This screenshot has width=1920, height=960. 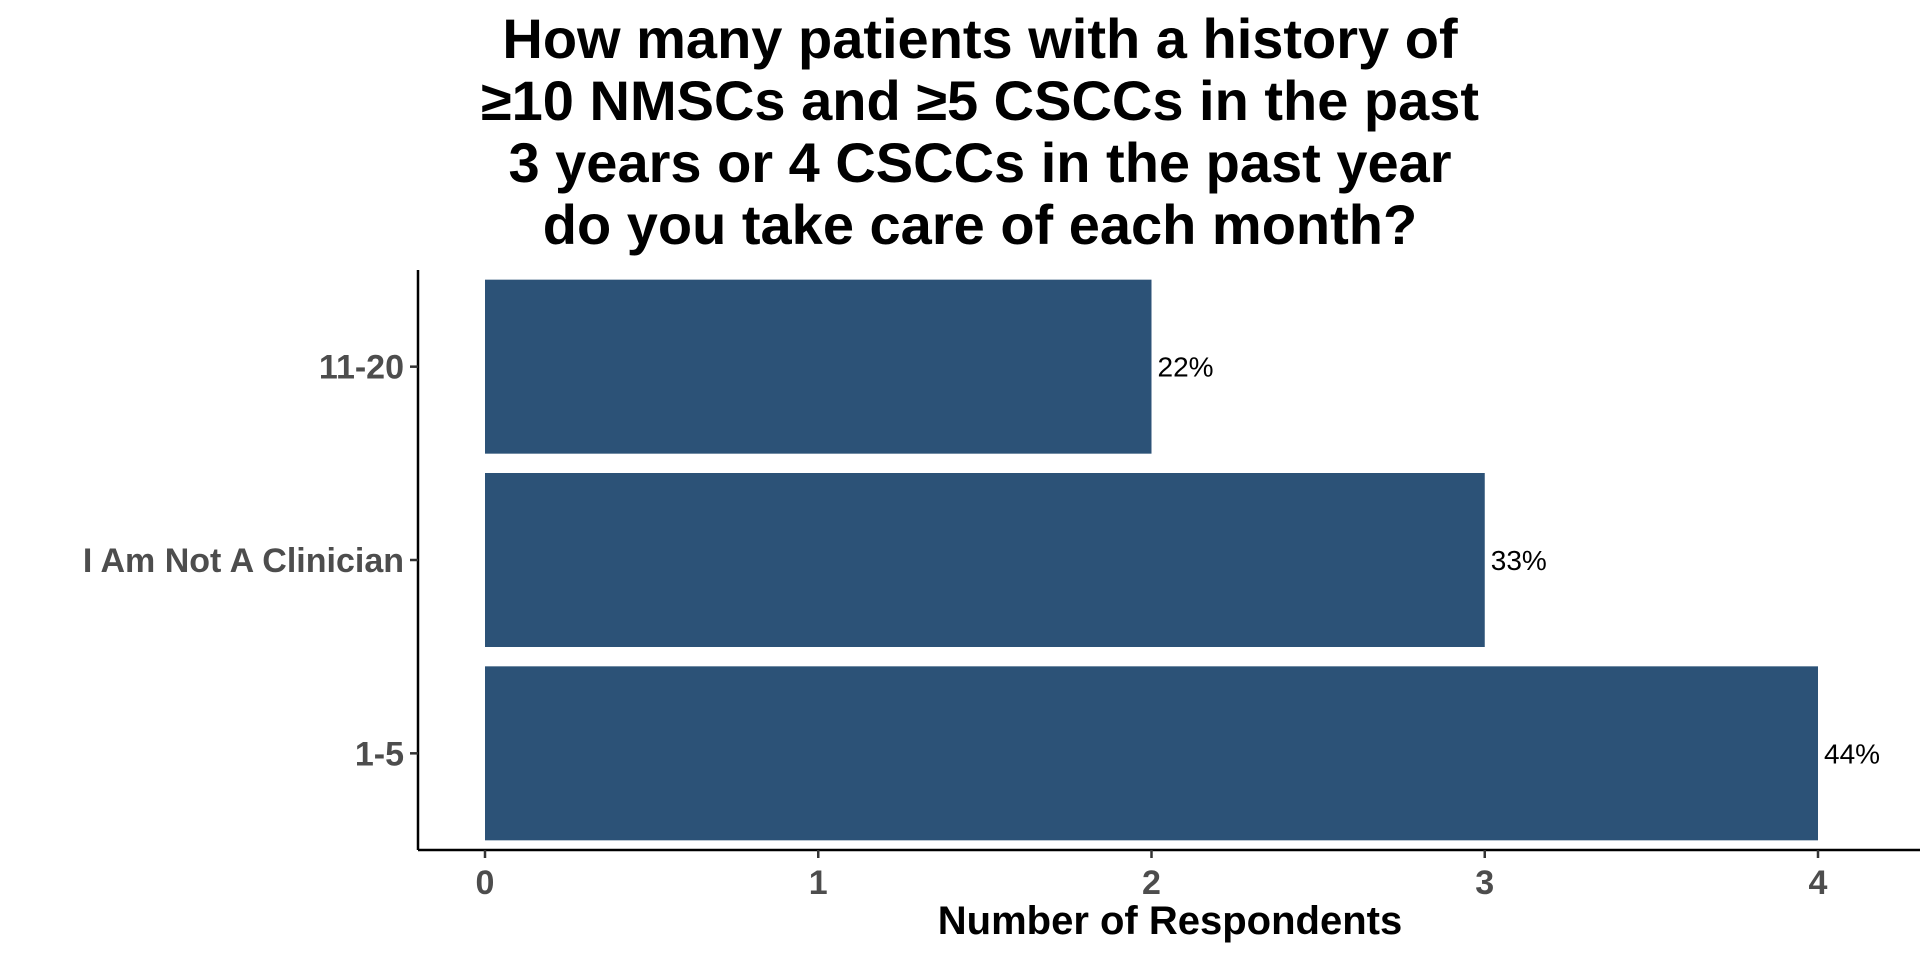 I want to click on y-ticks-layer: 1-5 I Am Not A Clinician 11-20, so click(x=250, y=561).